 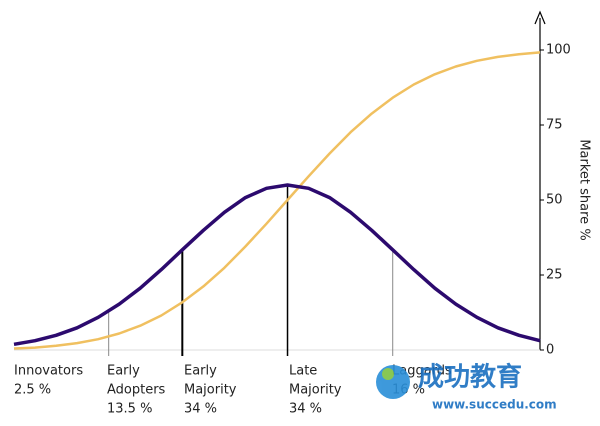 What do you see at coordinates (470, 377) in the screenshot?
I see `watermark-title: 成功教育` at bounding box center [470, 377].